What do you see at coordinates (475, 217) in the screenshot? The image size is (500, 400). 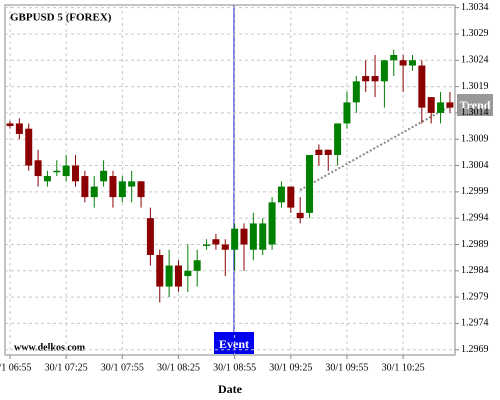 I see `y-tick-label: 1.2994` at bounding box center [475, 217].